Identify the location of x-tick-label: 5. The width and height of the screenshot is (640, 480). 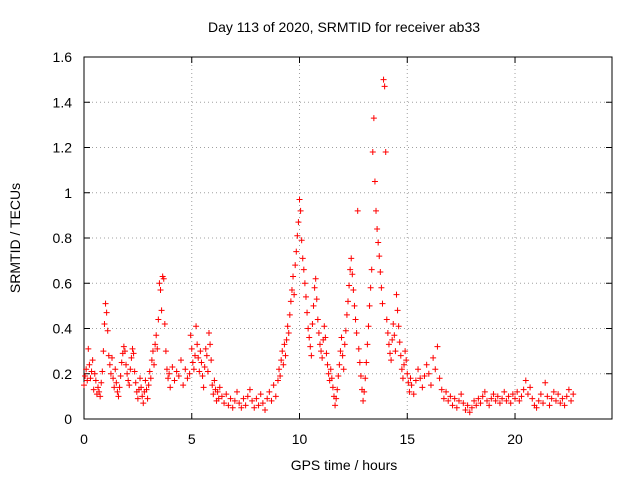
(192, 439).